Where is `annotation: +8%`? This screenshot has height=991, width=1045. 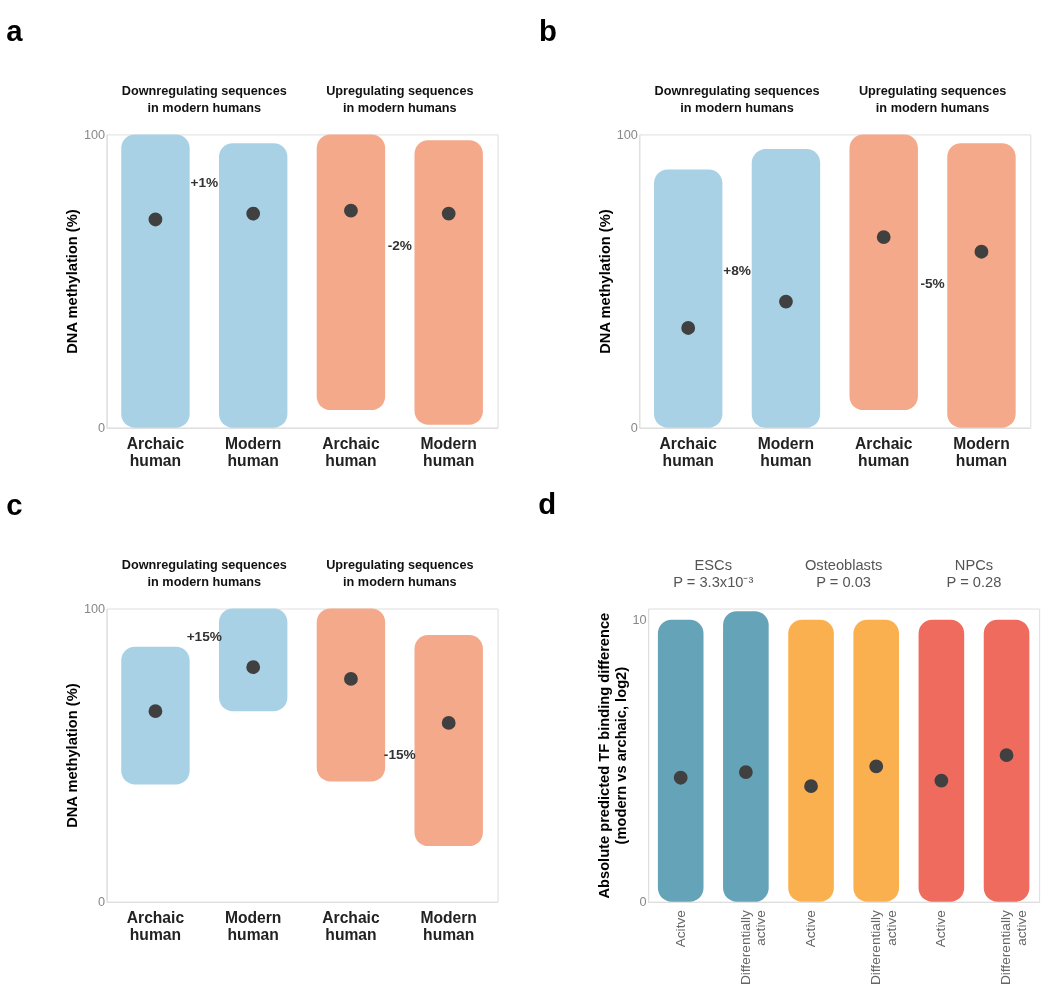 annotation: +8% is located at coordinates (737, 271).